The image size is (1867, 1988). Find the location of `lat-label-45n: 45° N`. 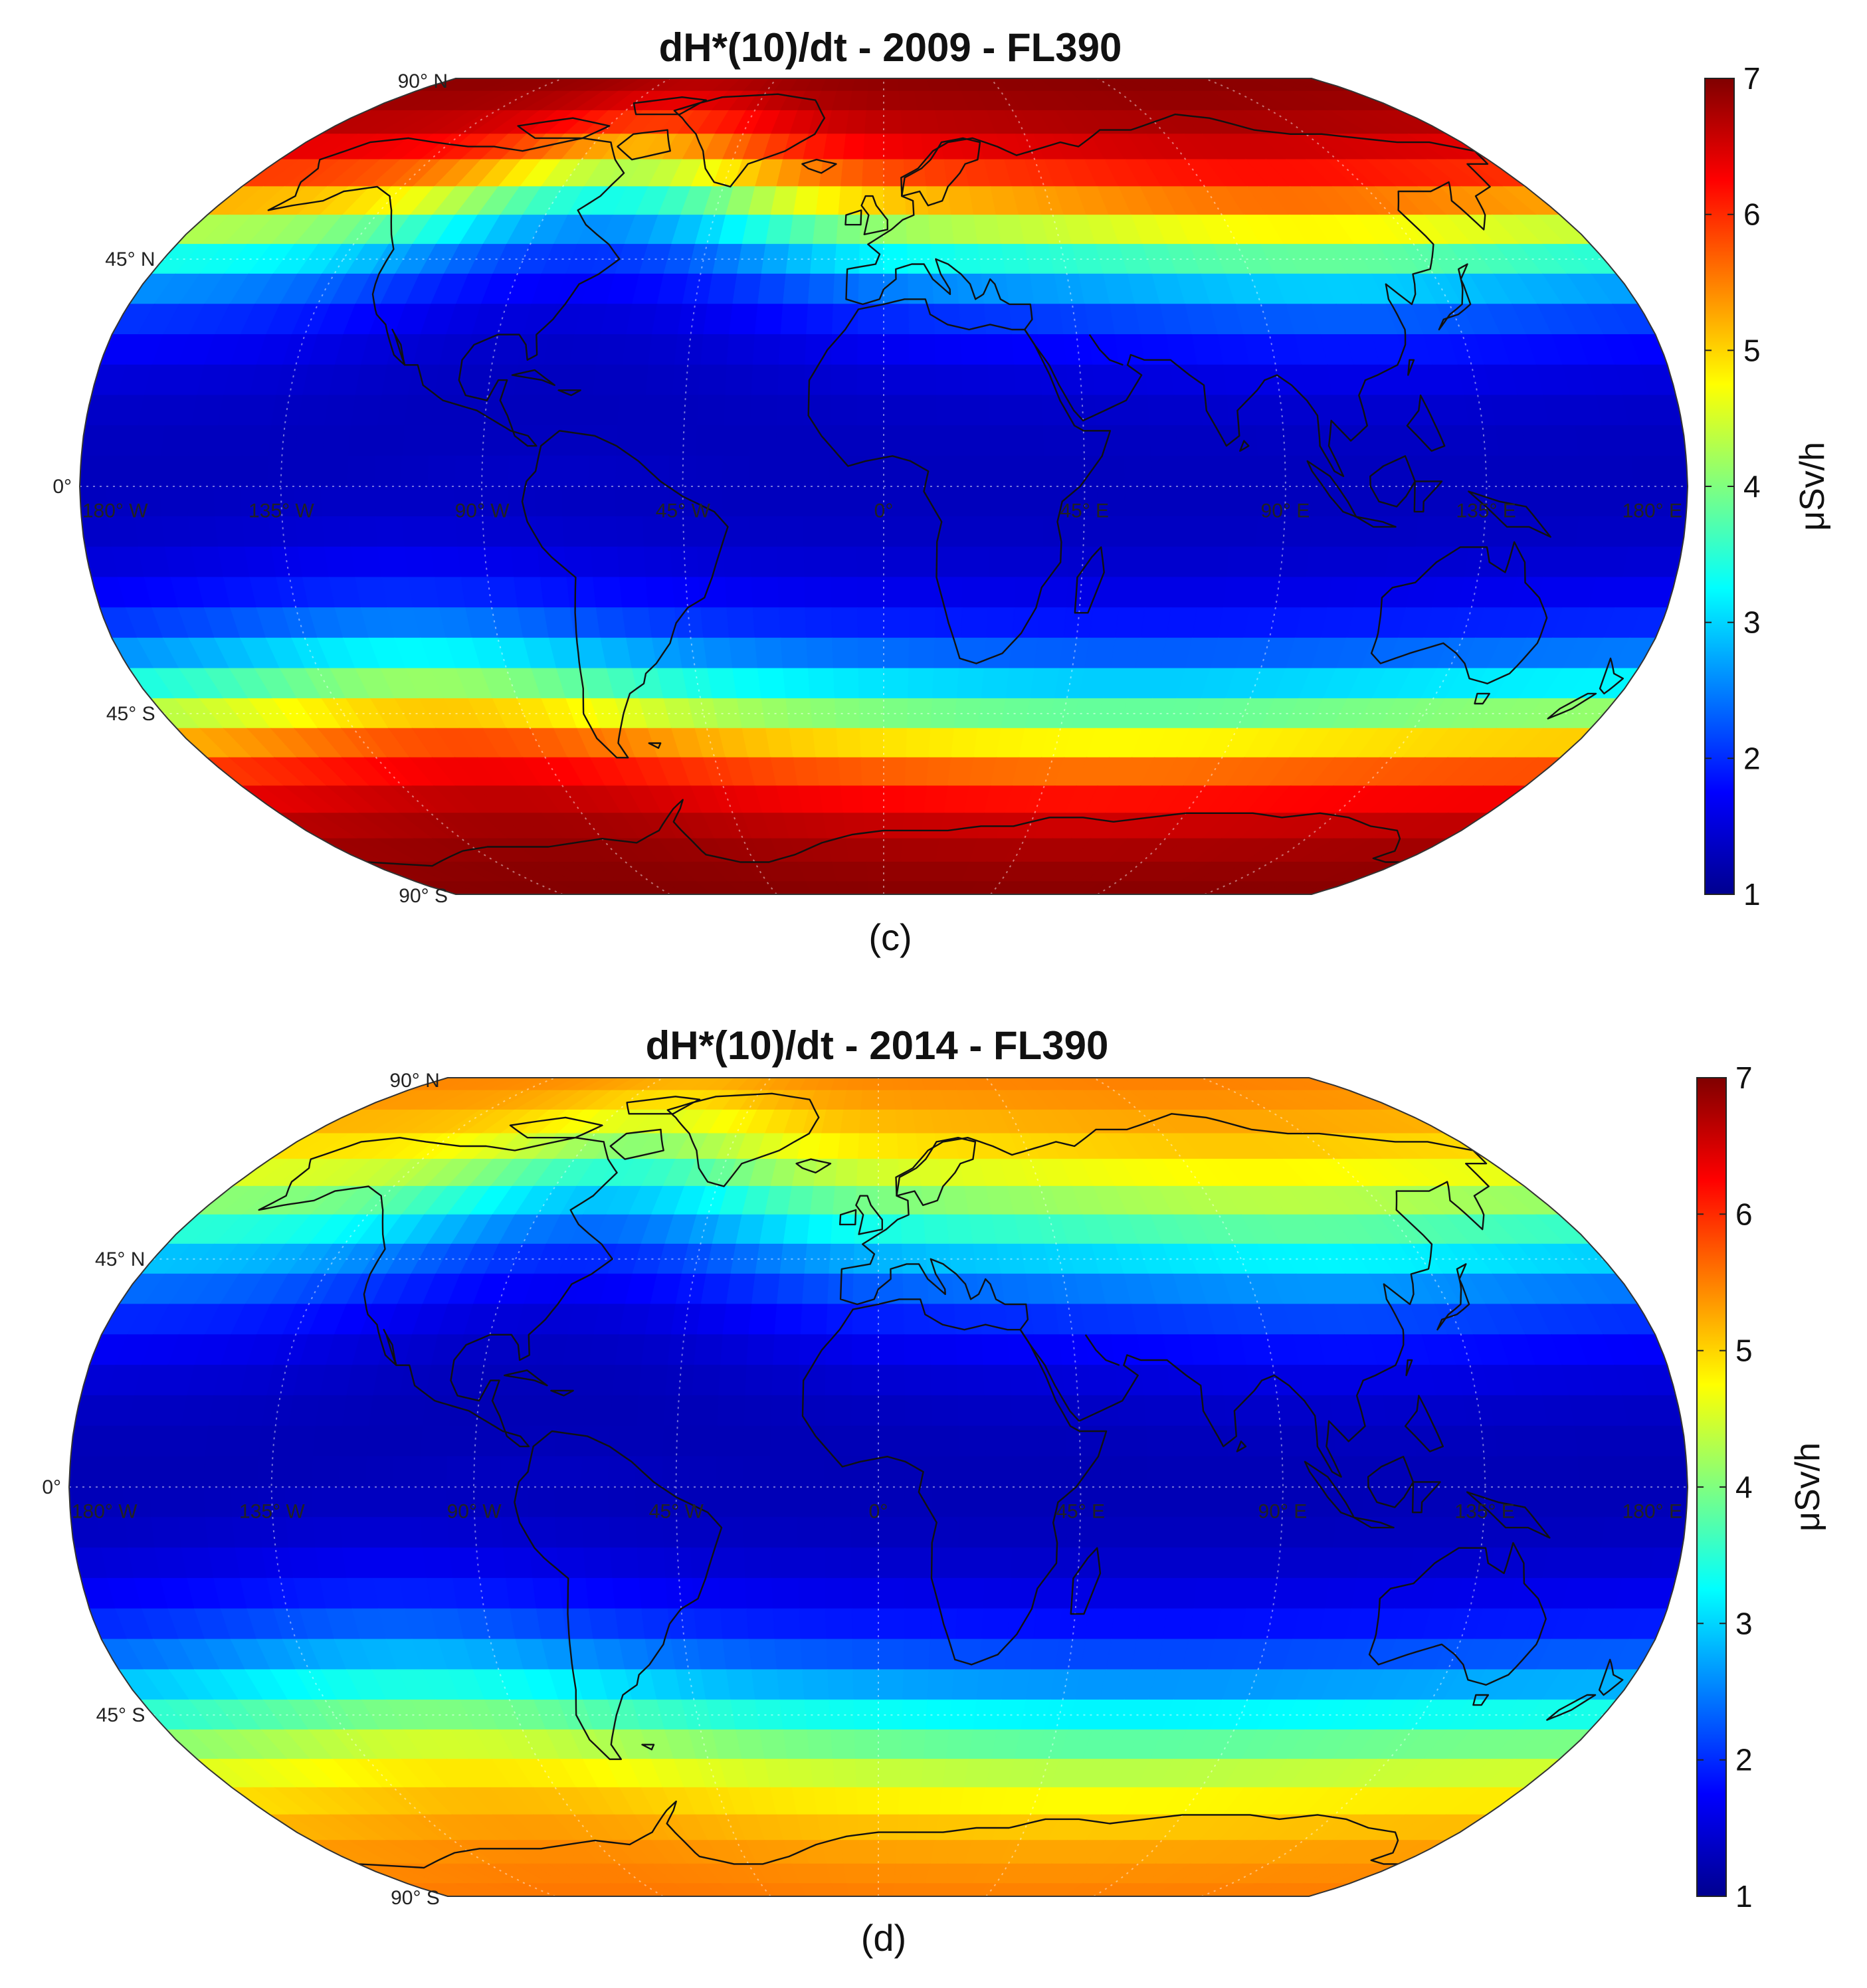

lat-label-45n: 45° N is located at coordinates (130, 259).